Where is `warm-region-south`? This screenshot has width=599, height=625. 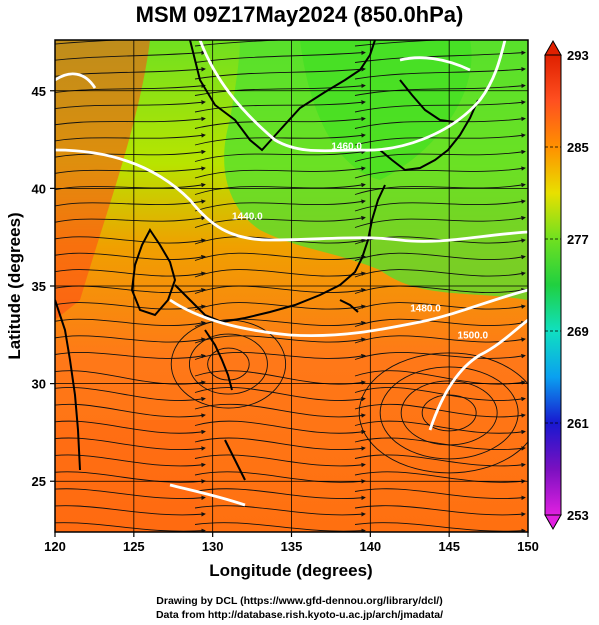
warm-region-south is located at coordinates (127, 476).